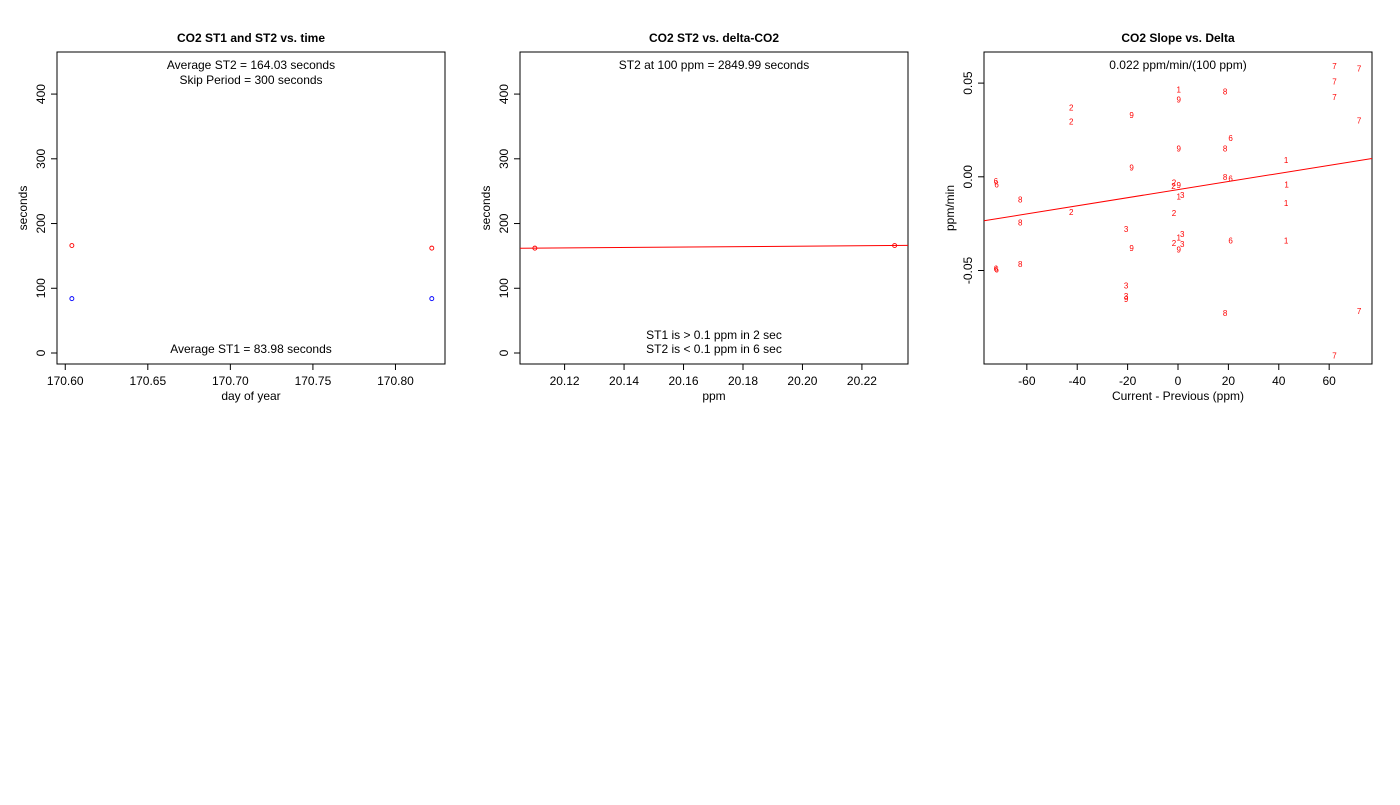 This screenshot has width=1400, height=805. I want to click on panel-slope-fit-line, so click(1178, 189).